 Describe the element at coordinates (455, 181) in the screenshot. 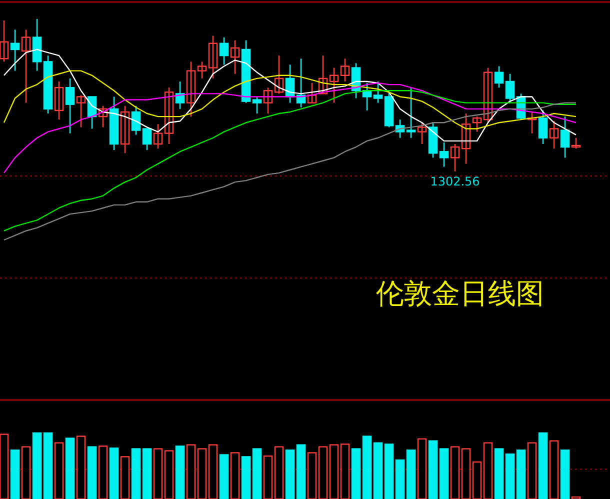

I see `text: 1302.56` at that location.